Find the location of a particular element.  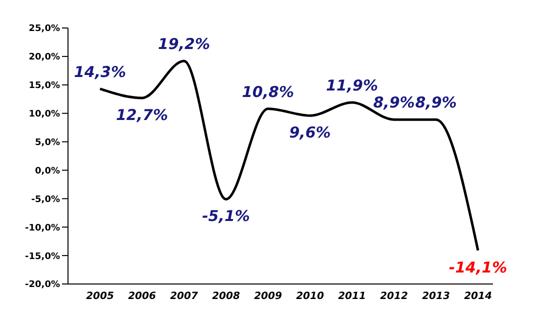

x-tick-label: 2007 is located at coordinates (184, 296).